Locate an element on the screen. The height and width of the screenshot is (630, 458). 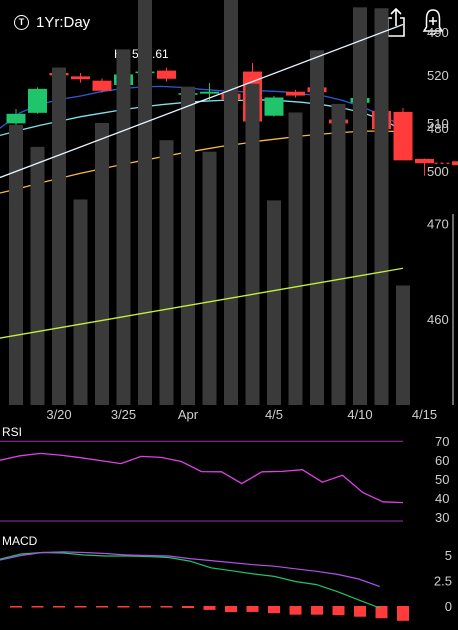
volume-axis-tick: 480 is located at coordinates (438, 128).